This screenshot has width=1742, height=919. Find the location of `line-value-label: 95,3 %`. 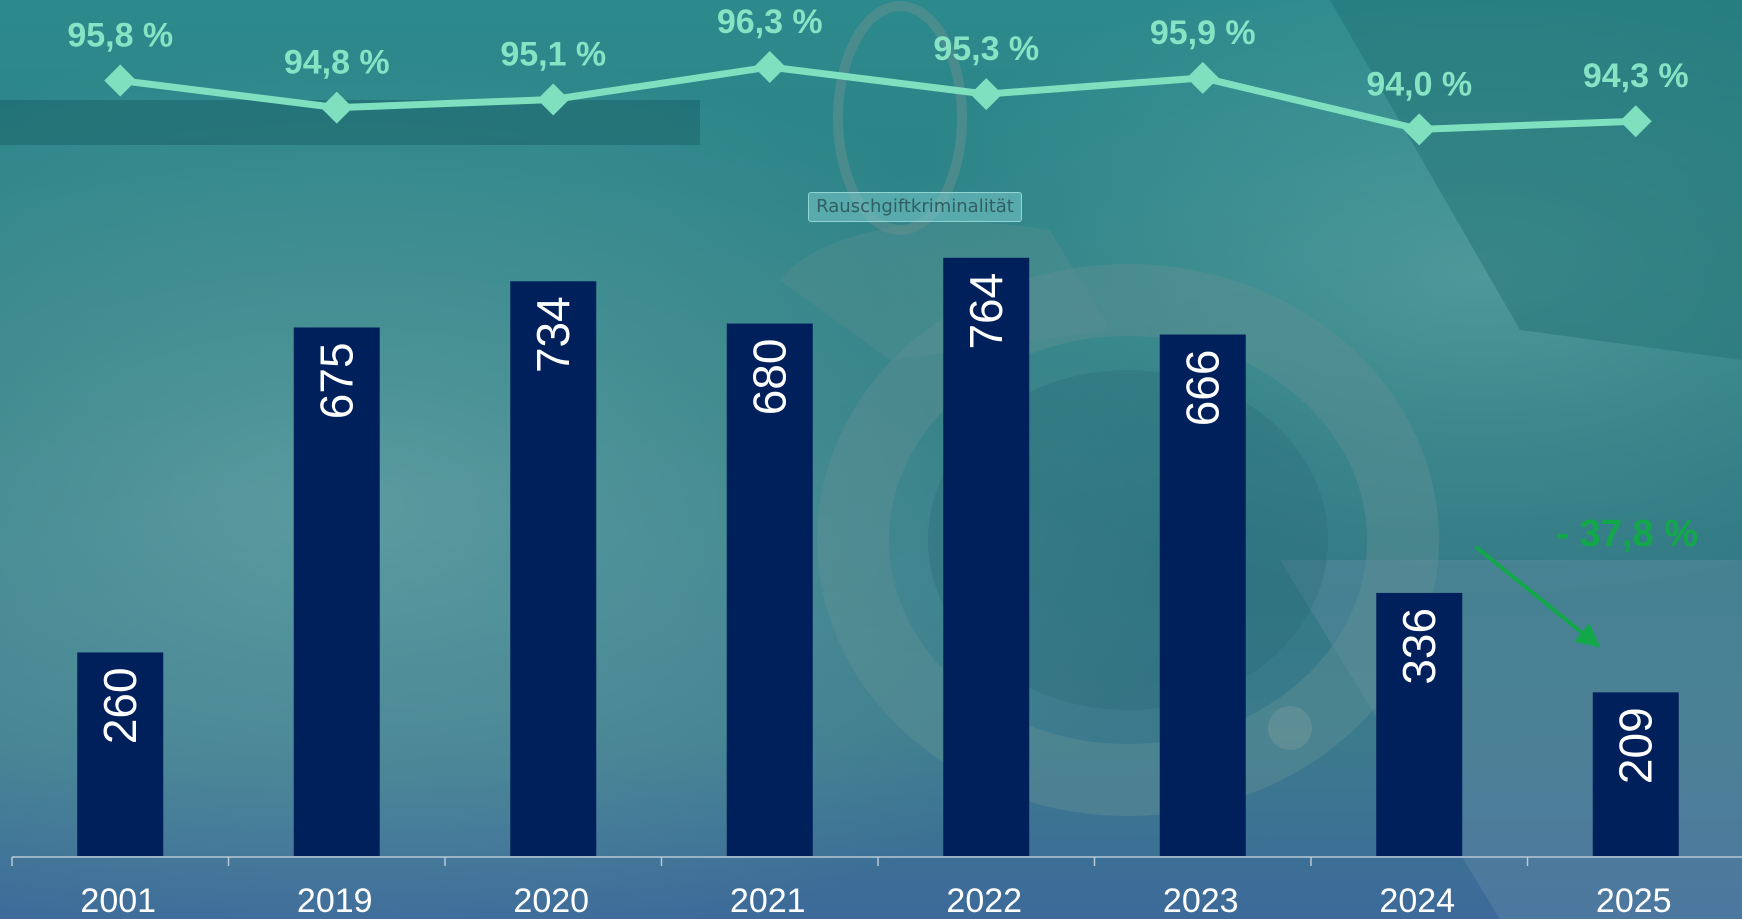

line-value-label: 95,3 % is located at coordinates (986, 49).